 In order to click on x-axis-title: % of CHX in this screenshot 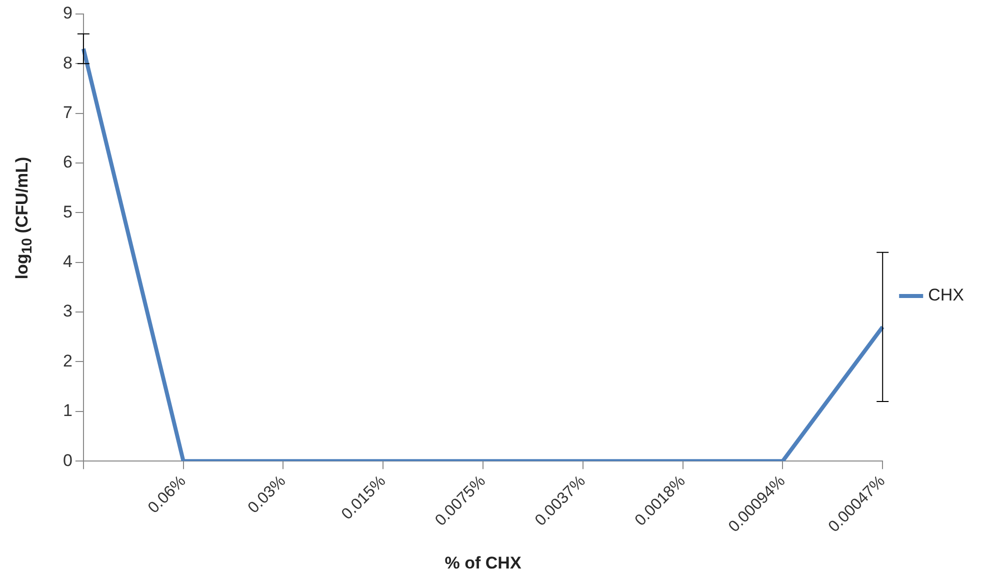, I will do `click(483, 562)`.